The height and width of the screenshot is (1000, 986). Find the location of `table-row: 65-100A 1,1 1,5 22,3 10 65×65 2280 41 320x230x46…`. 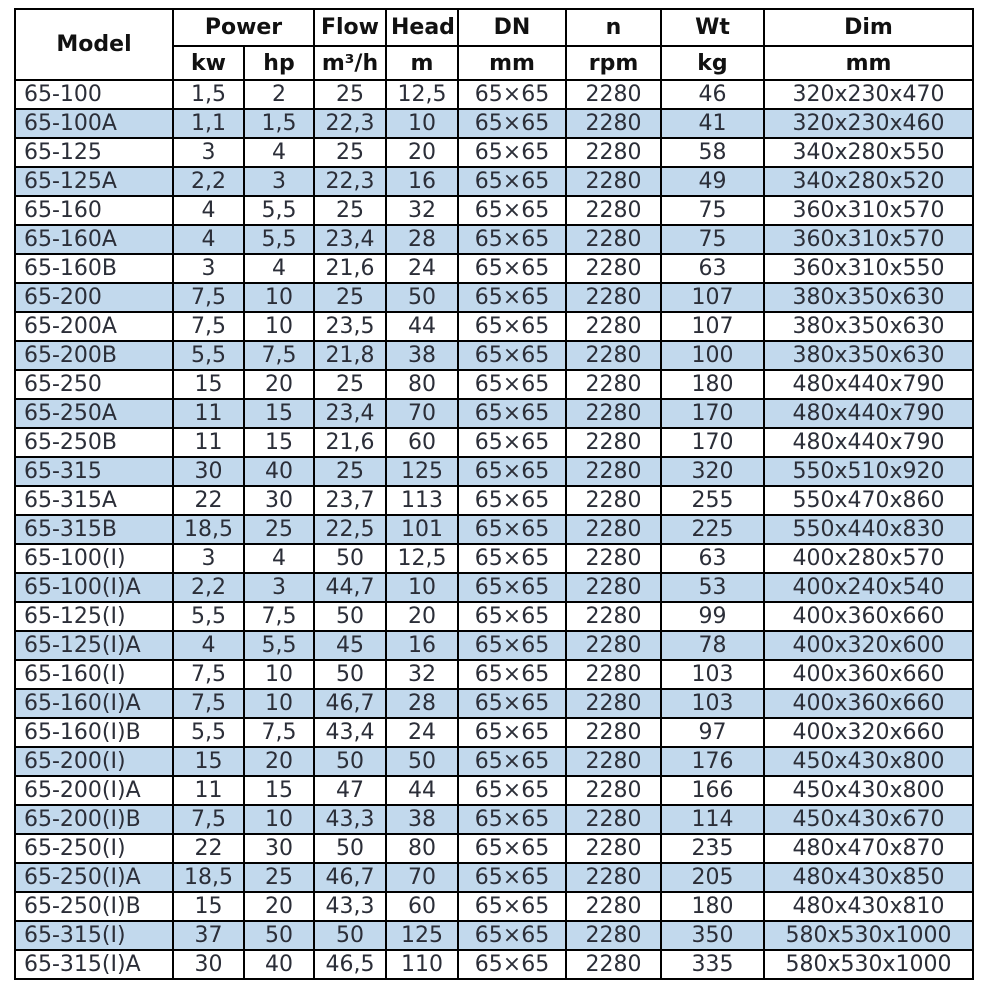

table-row: 65-100A 1,1 1,5 22,3 10 65×65 2280 41 320x230x46… is located at coordinates (494, 123).